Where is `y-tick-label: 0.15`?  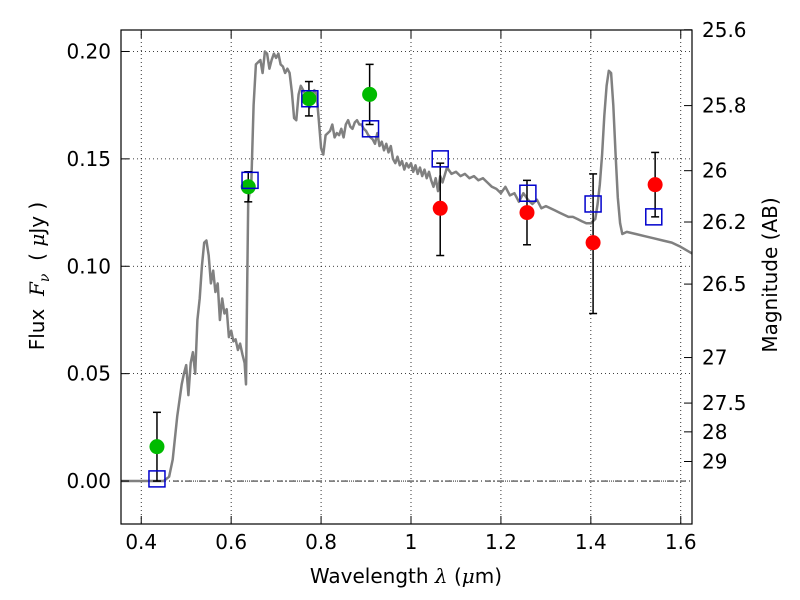 y-tick-label: 0.15 is located at coordinates (88, 159).